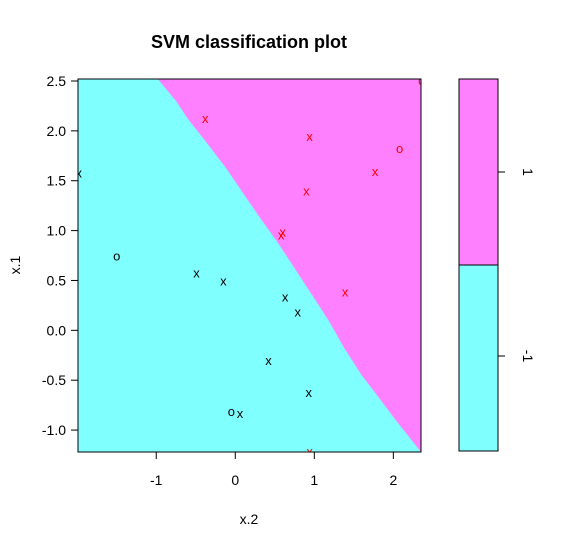 Image resolution: width=577 pixels, height=549 pixels. I want to click on point-class-1-7: x, so click(345, 291).